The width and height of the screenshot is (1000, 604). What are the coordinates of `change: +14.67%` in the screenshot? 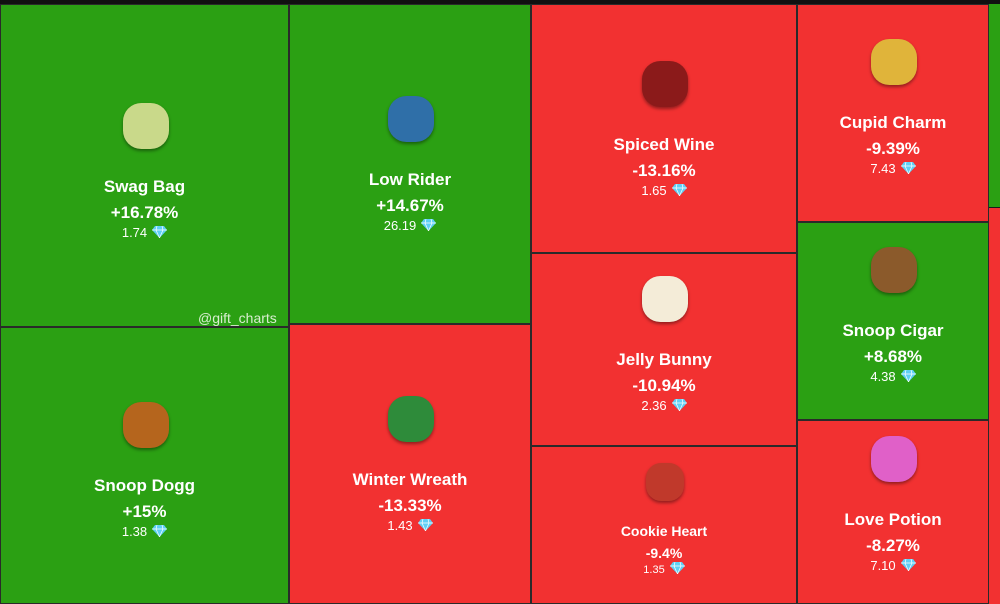 It's located at (410, 205).